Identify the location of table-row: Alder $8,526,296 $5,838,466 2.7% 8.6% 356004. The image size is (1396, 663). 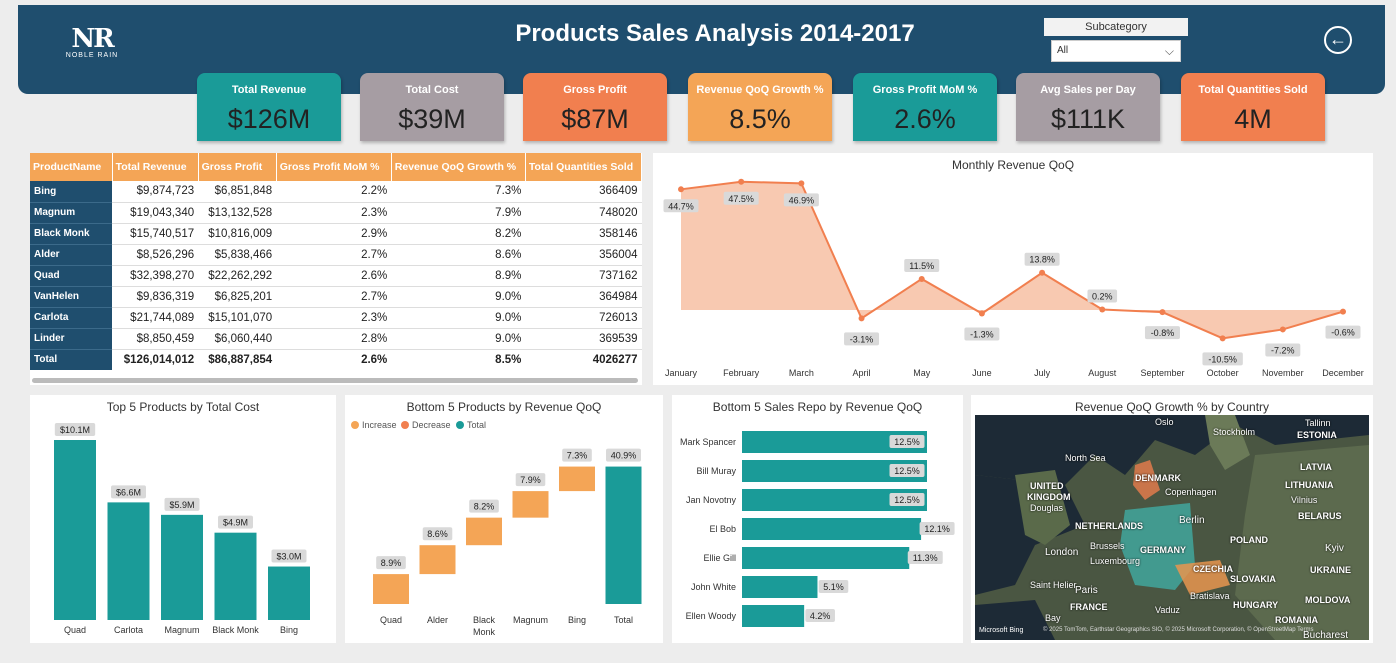
(336, 255).